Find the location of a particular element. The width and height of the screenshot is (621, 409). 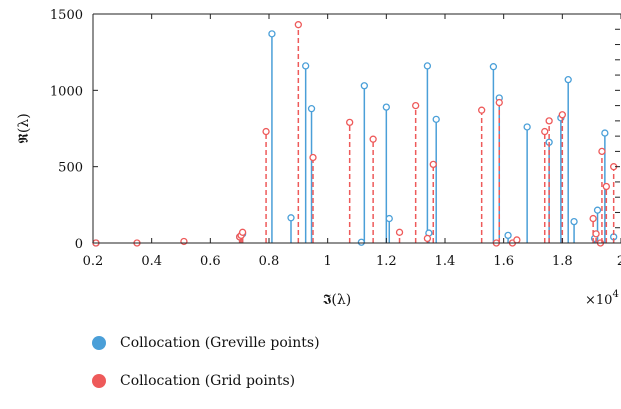

x-tick-label: 2 is located at coordinates (619, 261).